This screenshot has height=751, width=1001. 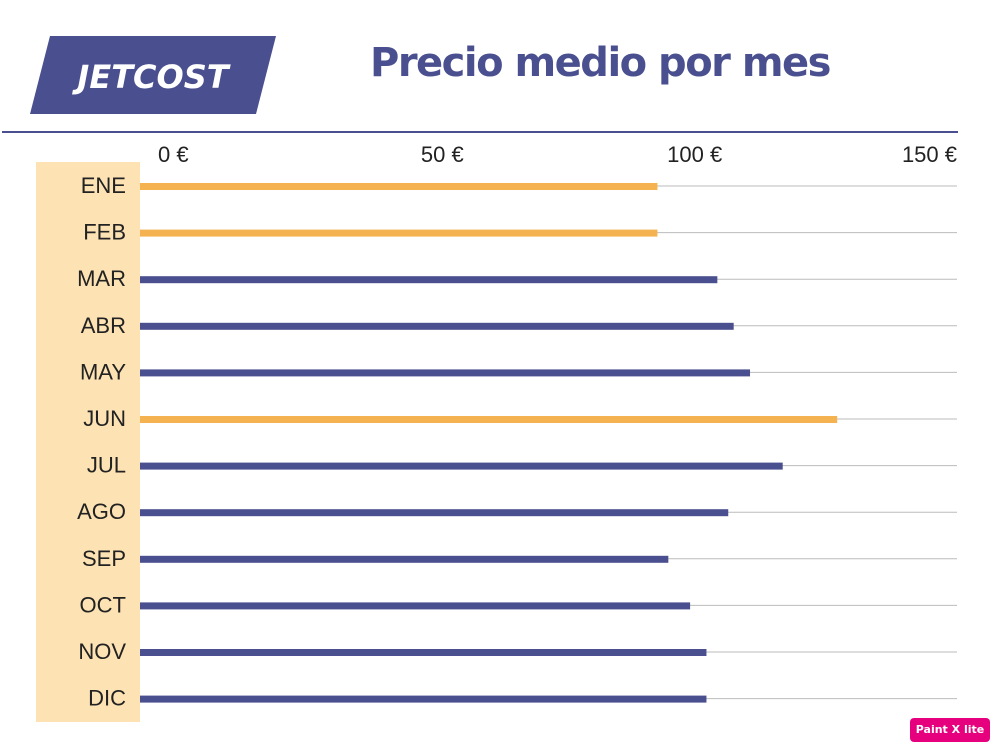 What do you see at coordinates (101, 511) in the screenshot?
I see `category-label-ago: AGO` at bounding box center [101, 511].